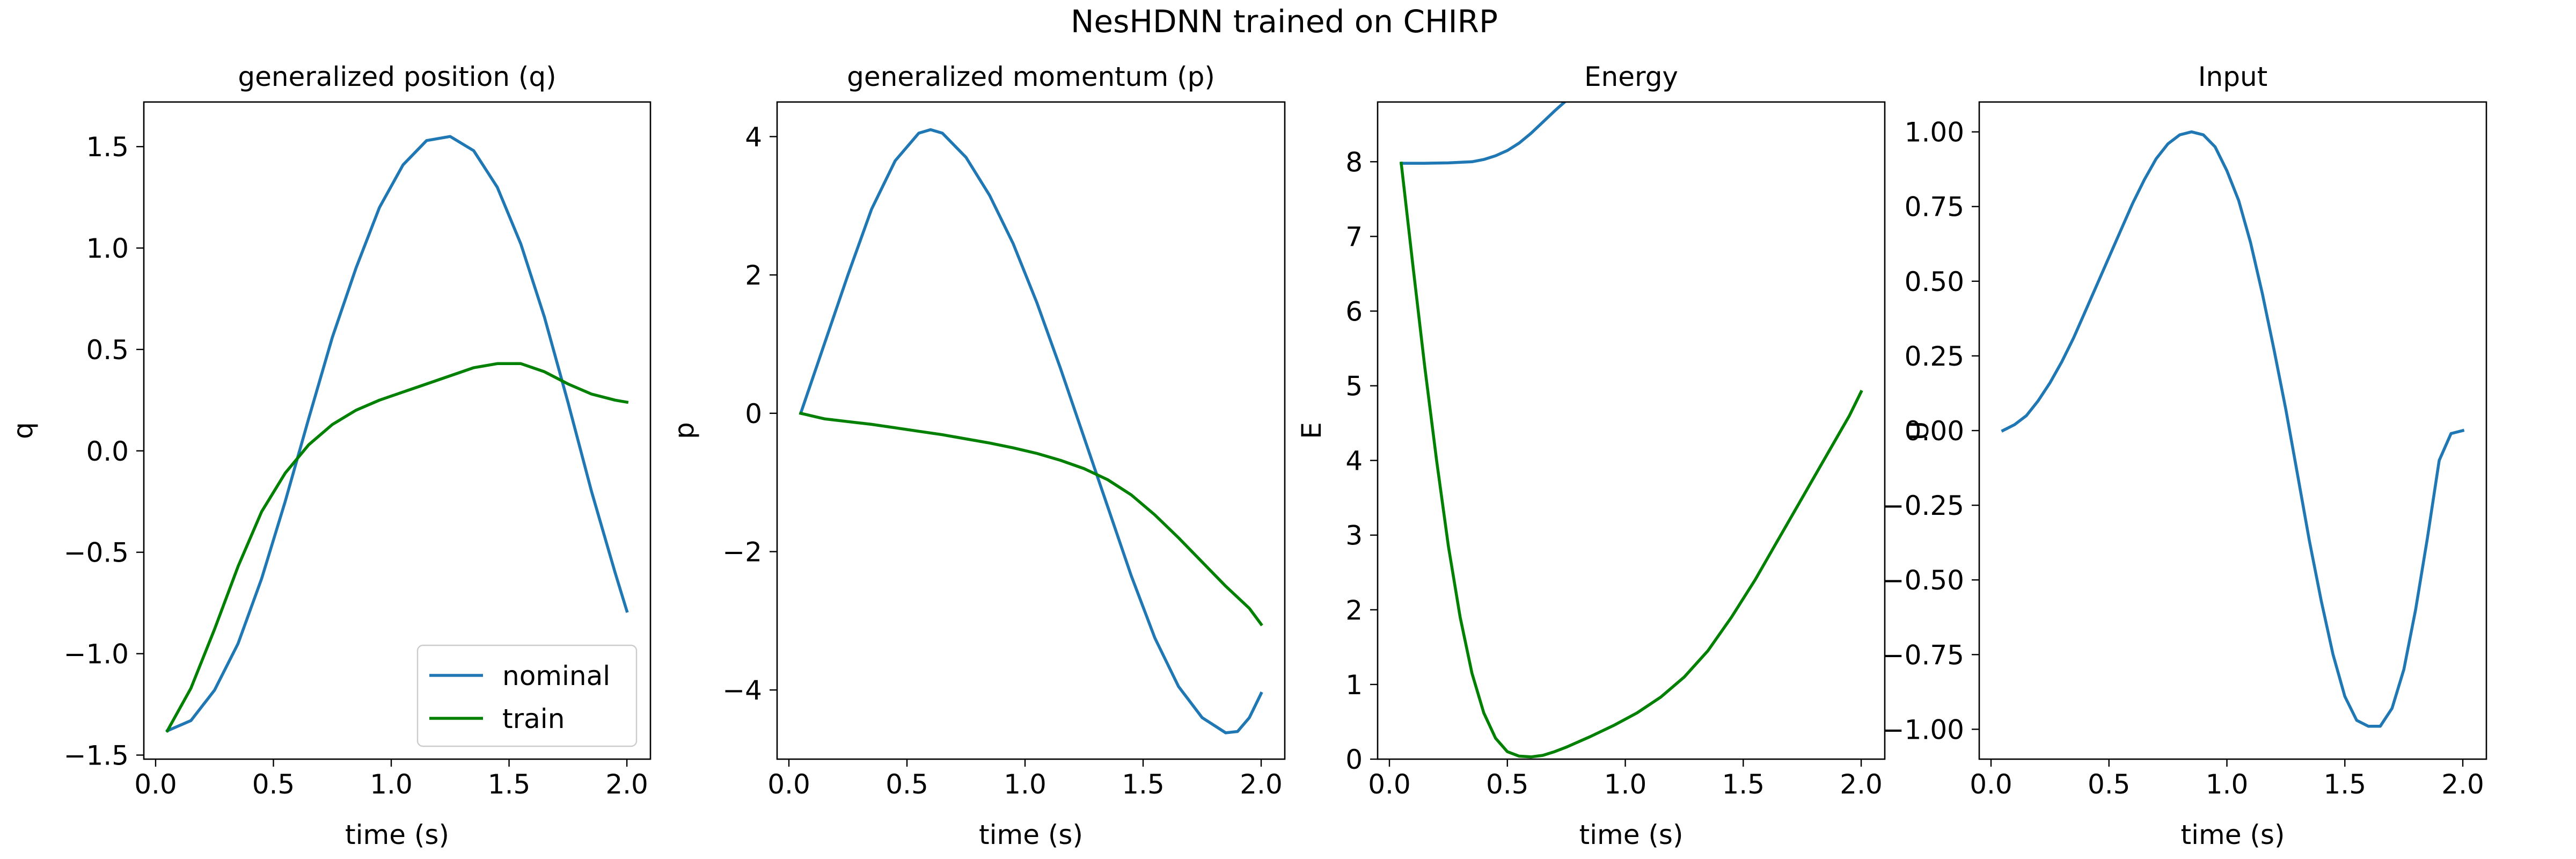 This screenshot has width=2576, height=859. What do you see at coordinates (533, 718) in the screenshot?
I see `legend-label-train: train` at bounding box center [533, 718].